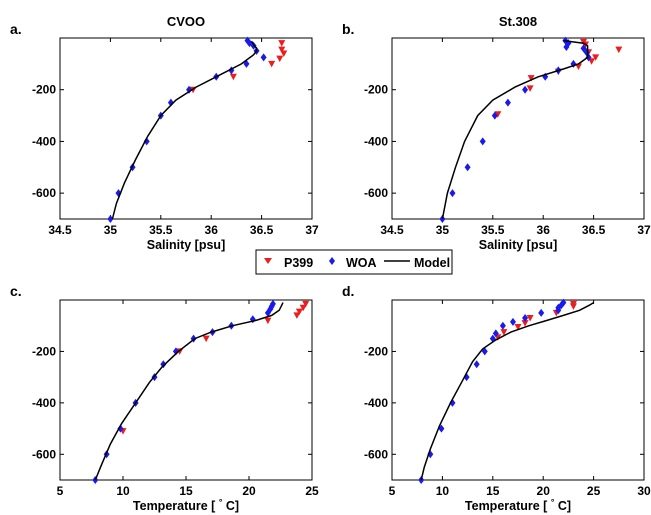  Describe the element at coordinates (361, 263) in the screenshot. I see `legend-label-woa: WOA` at that location.